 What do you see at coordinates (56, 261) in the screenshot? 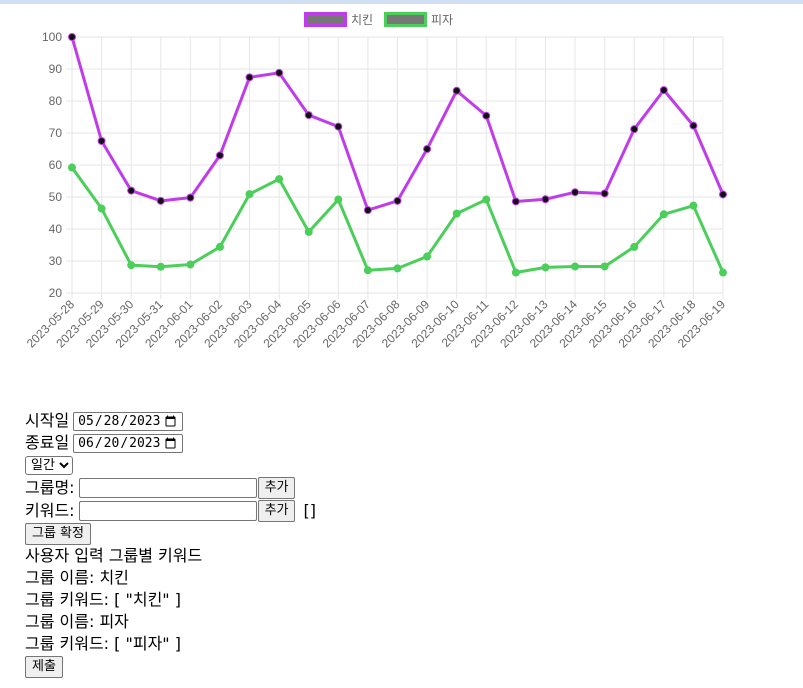
I see `y-tick-label: 30` at bounding box center [56, 261].